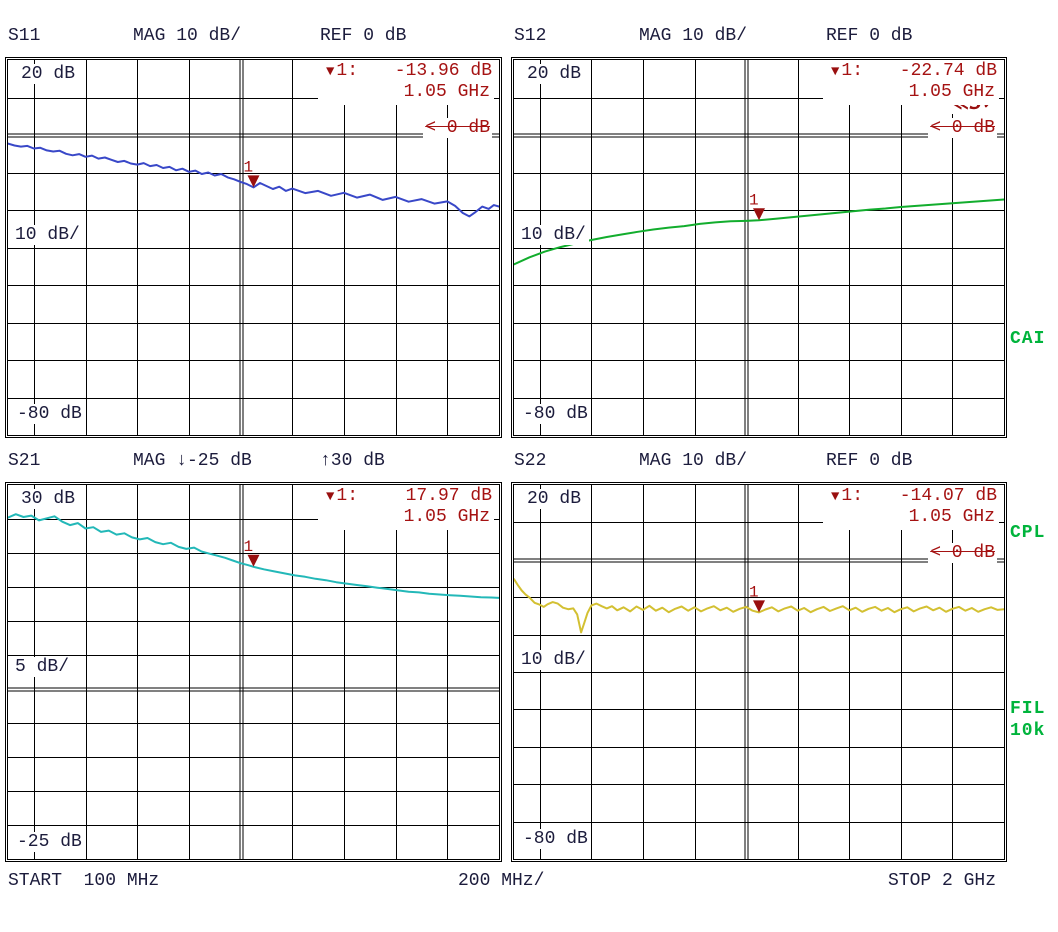 This screenshot has height=932, width=1058. What do you see at coordinates (1028, 731) in the screenshot?
I see `if-filter-bandwidth-label: 10k` at bounding box center [1028, 731].